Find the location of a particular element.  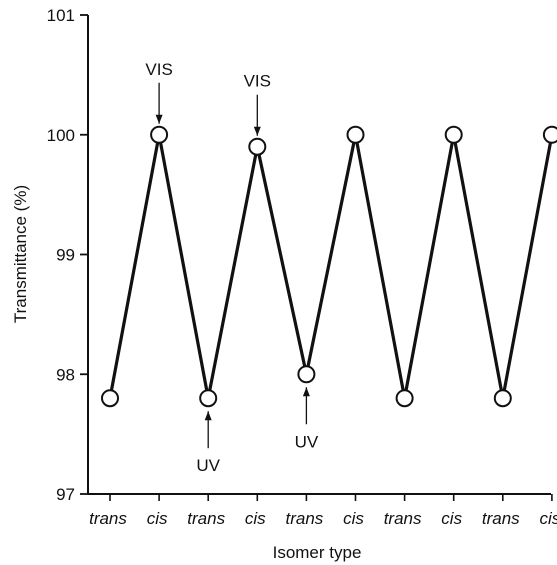

y-tick-label: 100 is located at coordinates (61, 135).